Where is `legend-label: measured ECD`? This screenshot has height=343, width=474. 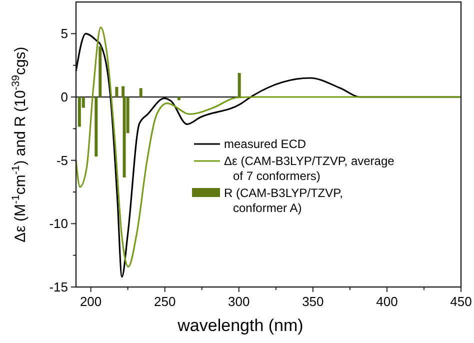 legend-label: measured ECD is located at coordinates (265, 144).